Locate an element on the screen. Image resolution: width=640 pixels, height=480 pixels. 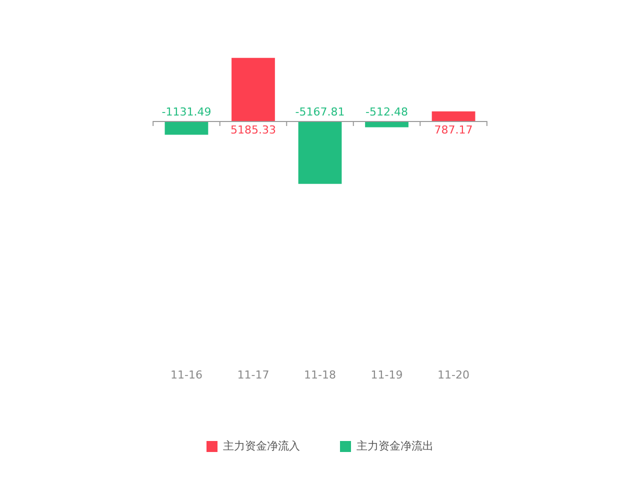
data-label: 5185.33 is located at coordinates (253, 129).